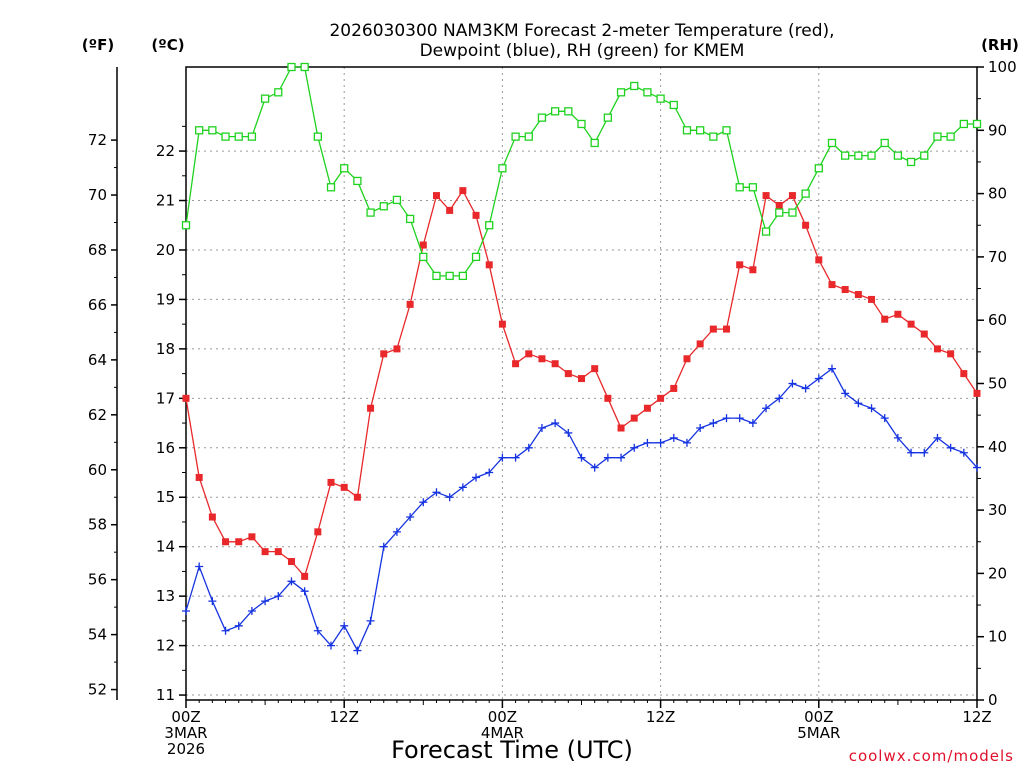  I want to click on fahrenheit-tick-label: 54, so click(97, 635).